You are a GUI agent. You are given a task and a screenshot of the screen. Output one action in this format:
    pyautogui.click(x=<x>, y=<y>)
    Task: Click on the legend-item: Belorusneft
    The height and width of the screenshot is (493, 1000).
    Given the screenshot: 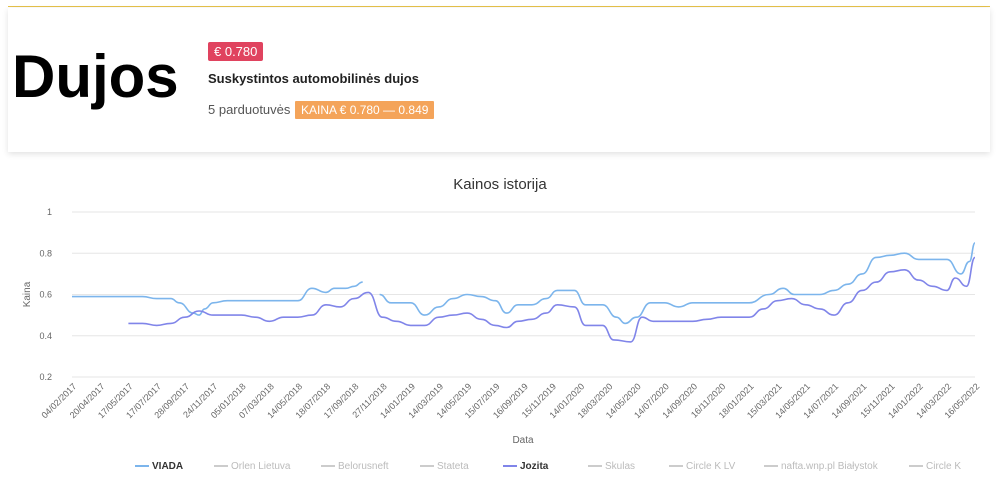 What is the action you would take?
    pyautogui.click(x=355, y=466)
    